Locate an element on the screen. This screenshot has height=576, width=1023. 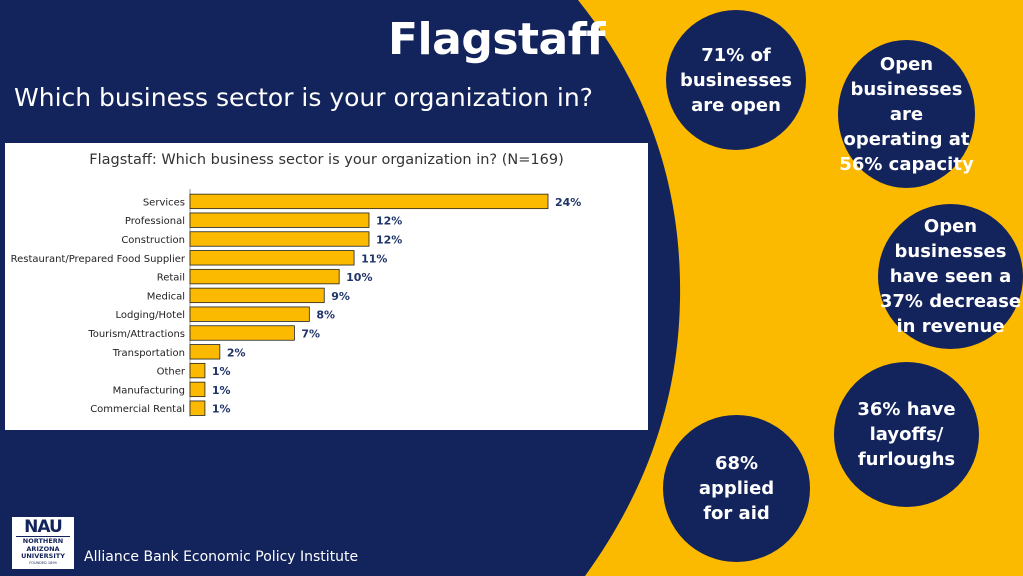
category-label: Professional is located at coordinates (155, 221).